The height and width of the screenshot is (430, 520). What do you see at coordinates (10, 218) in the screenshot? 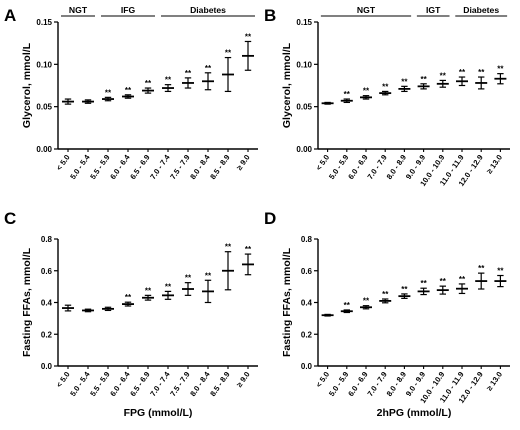
I see `panel-letter: C` at bounding box center [10, 218].